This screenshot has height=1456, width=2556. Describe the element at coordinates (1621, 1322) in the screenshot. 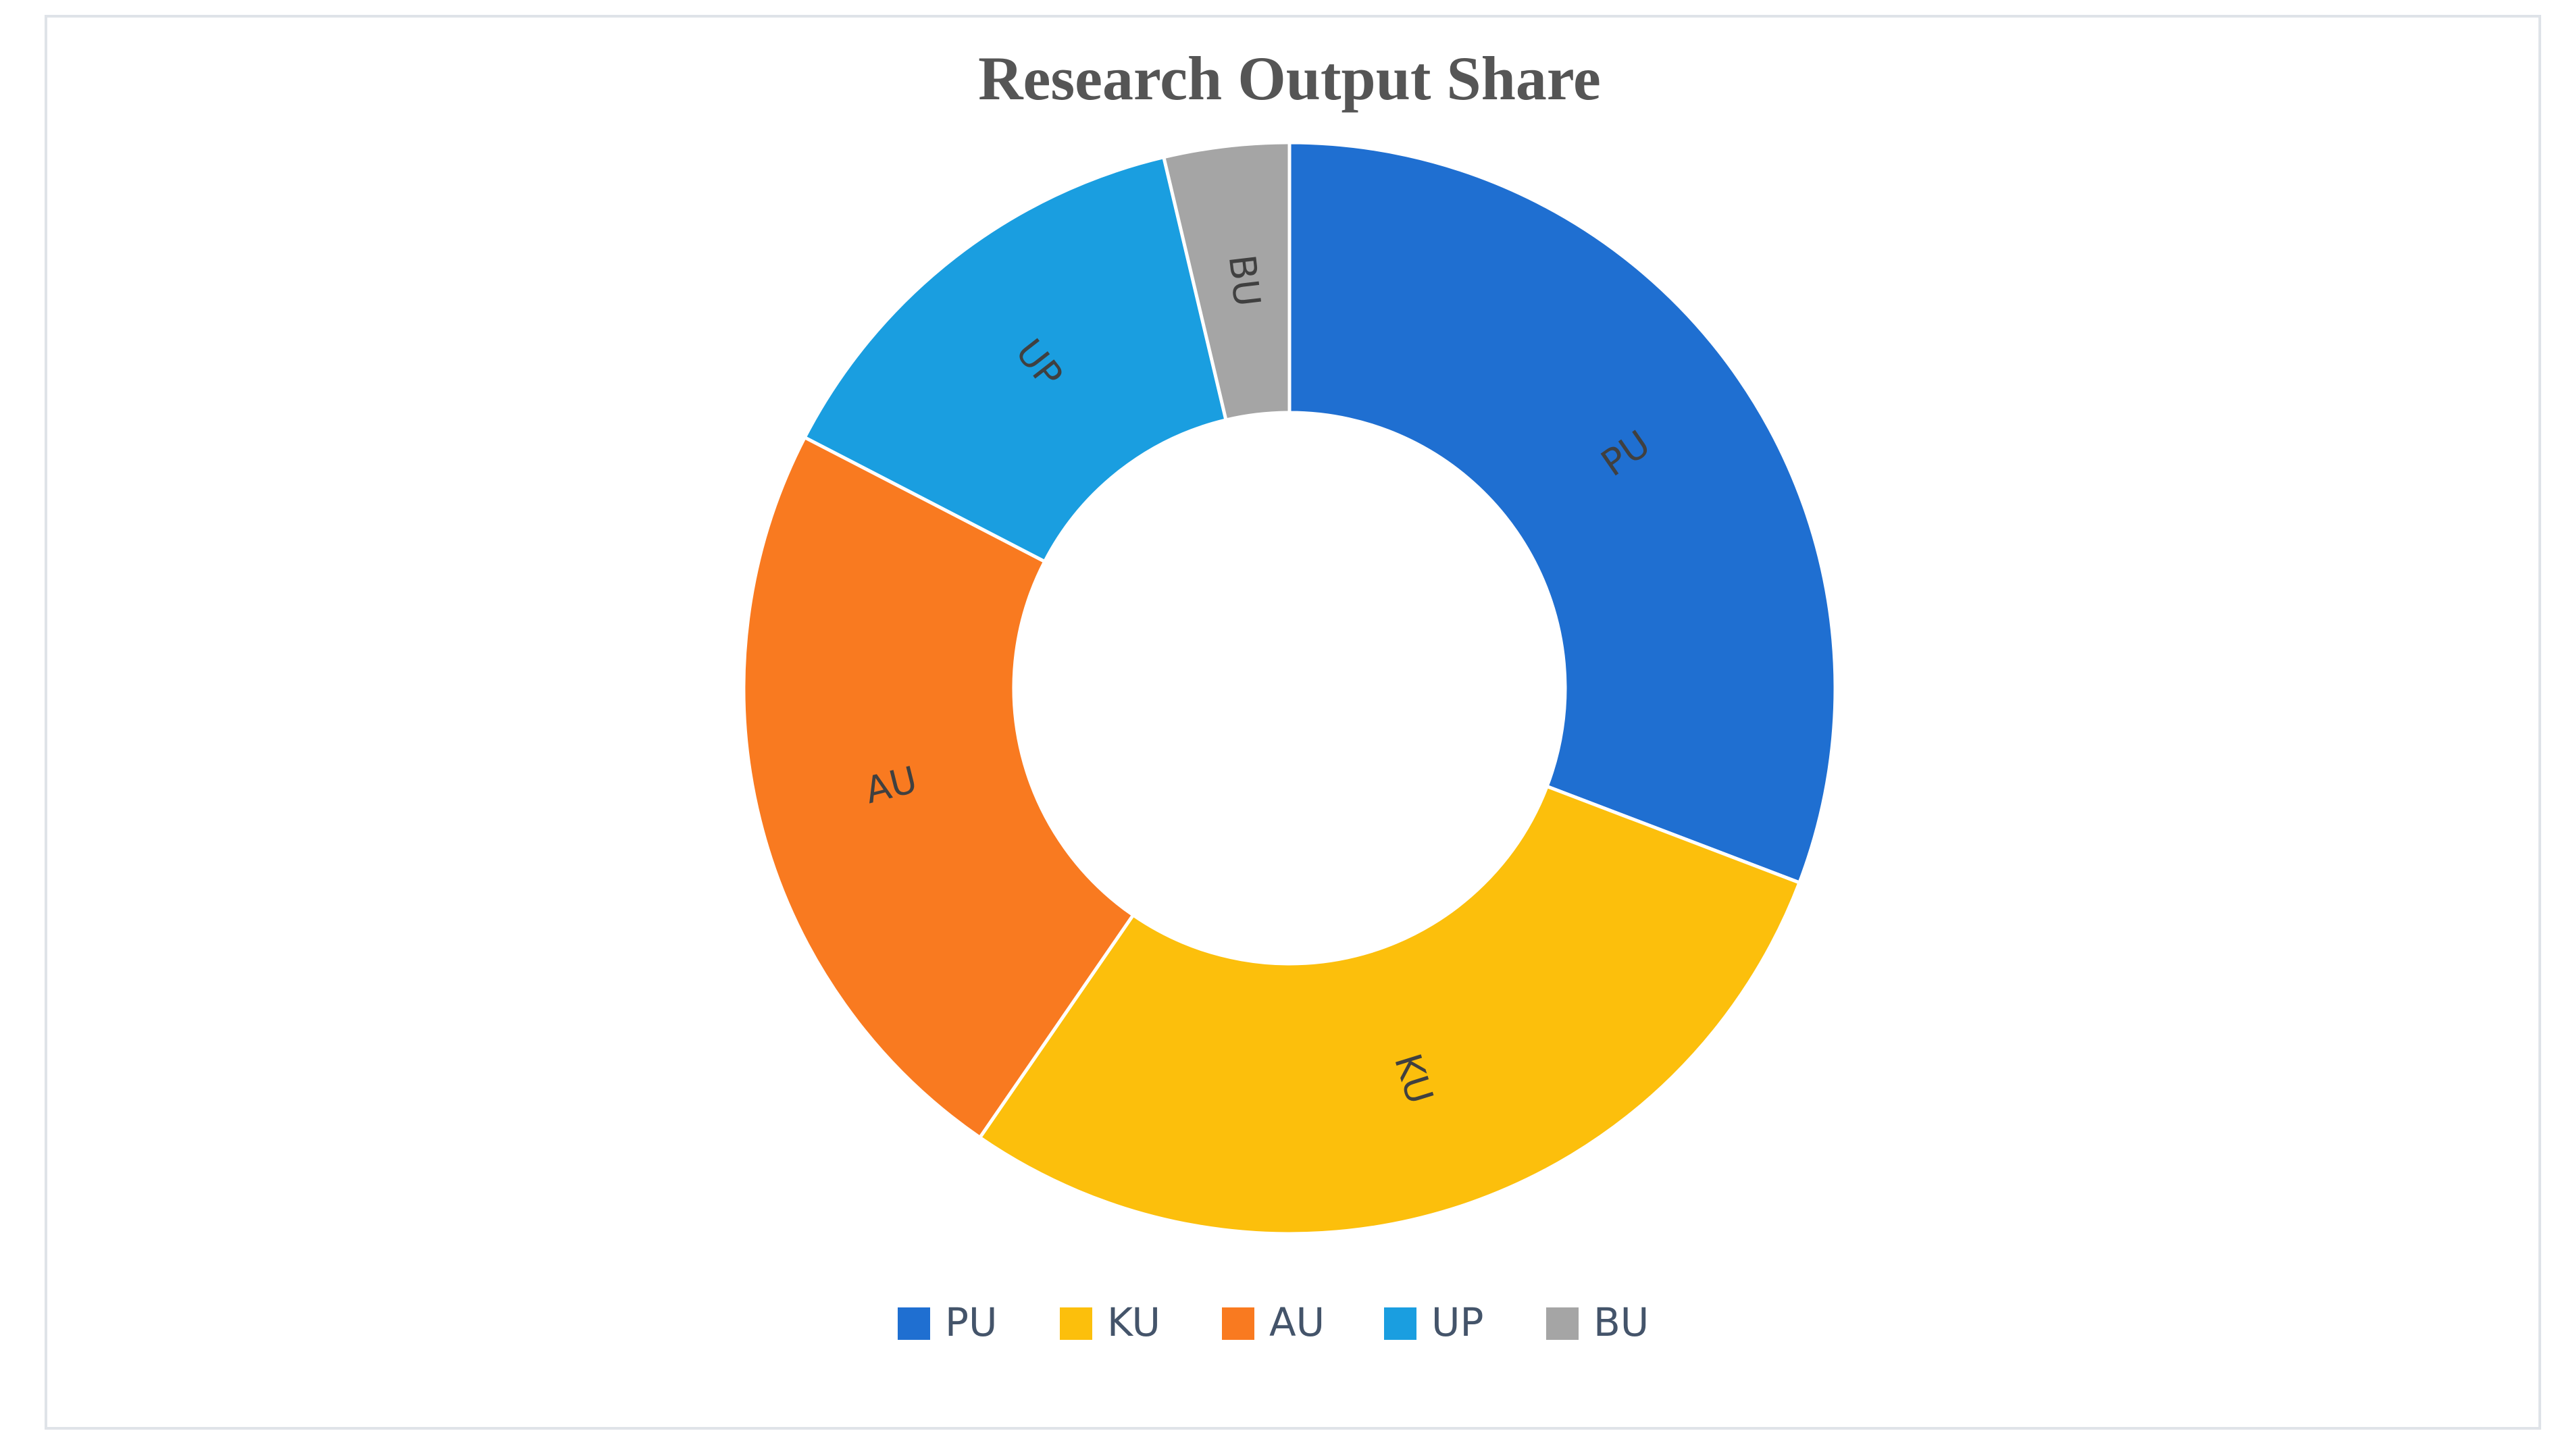

I see `legend-label: BU` at that location.